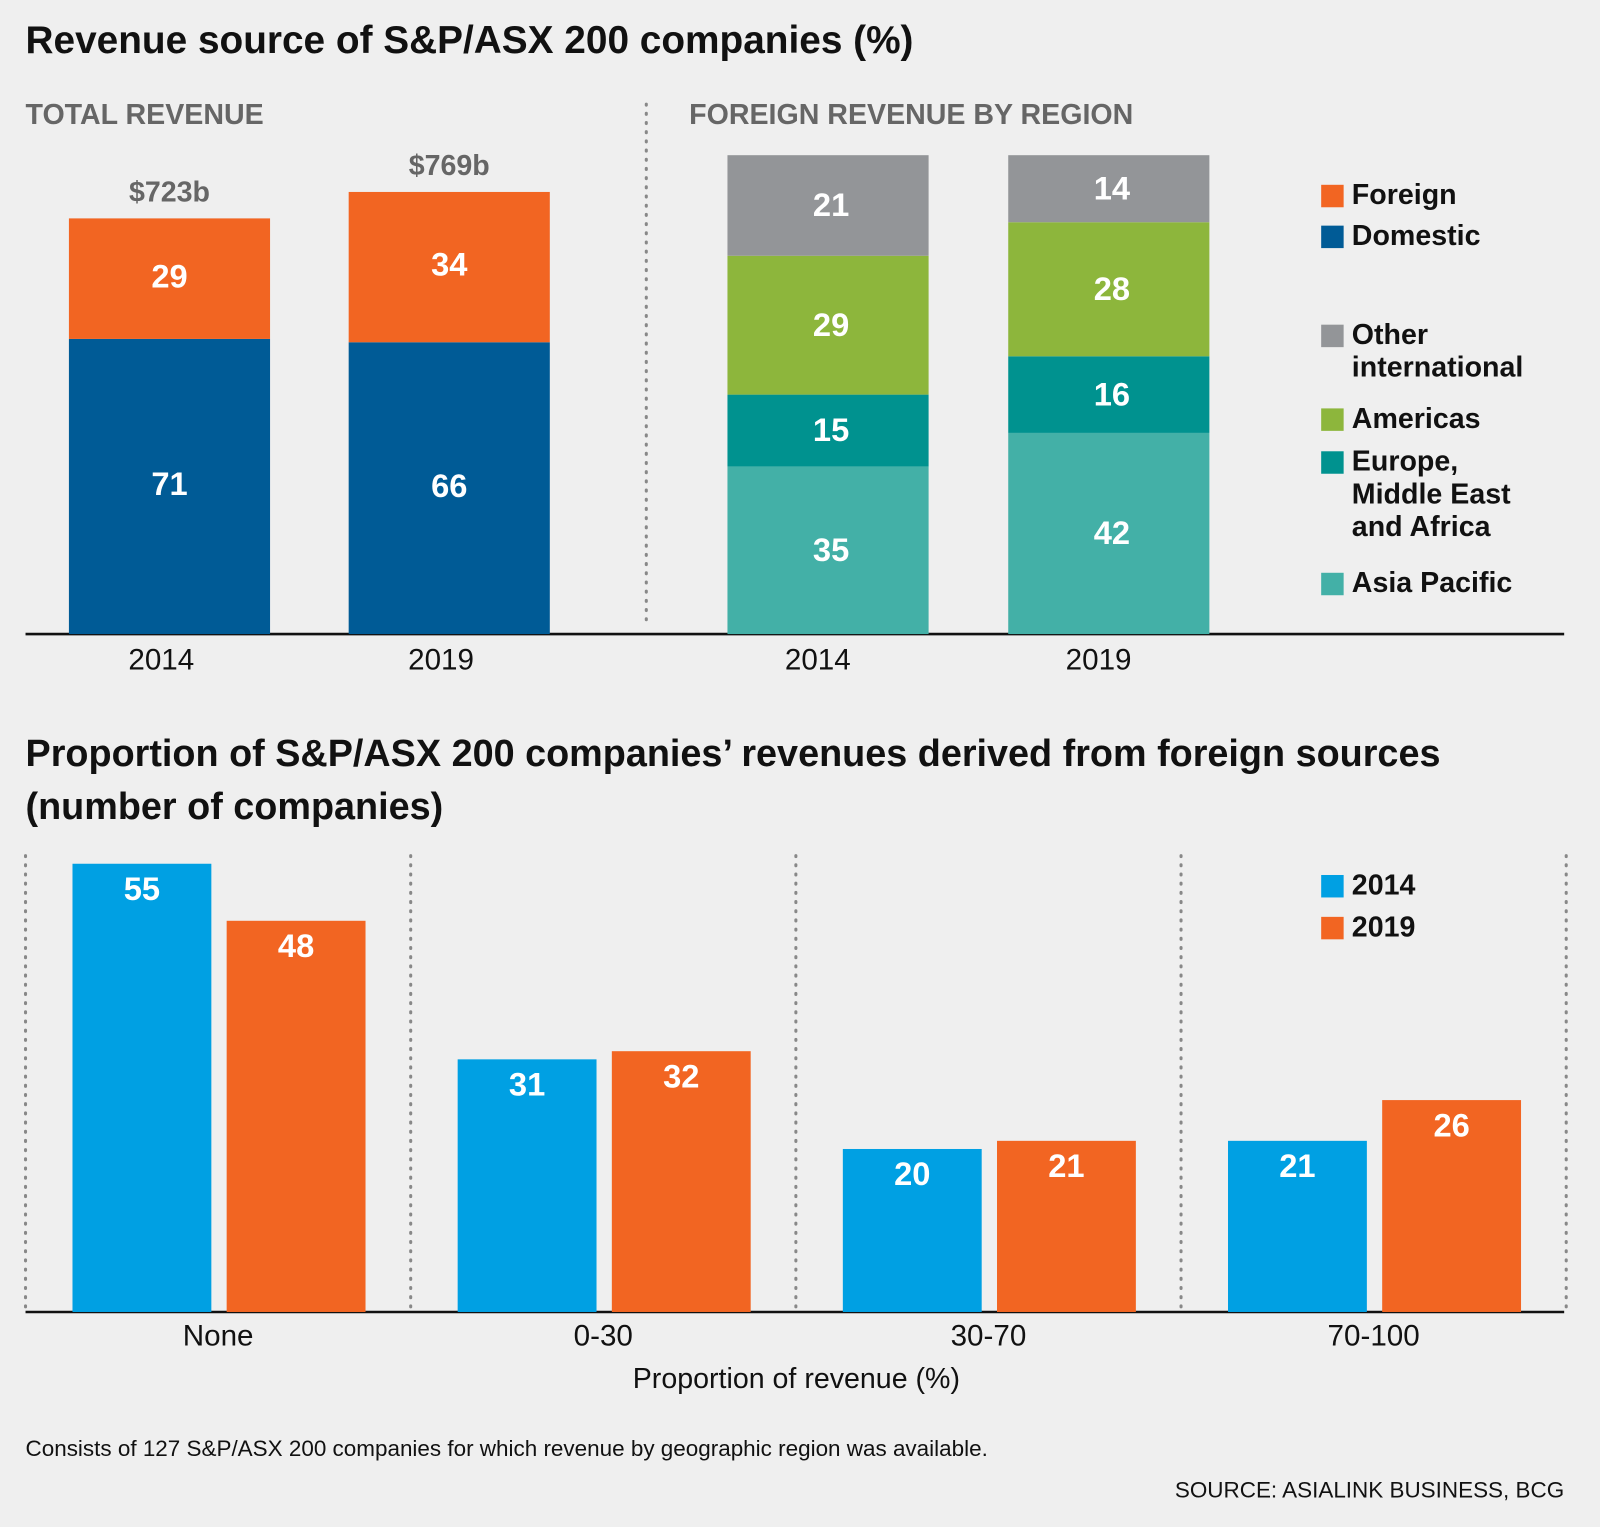 The image size is (1600, 1527). Describe the element at coordinates (911, 115) in the screenshot. I see `chart-title: FOREIGN REVENUE BY REGION` at that location.